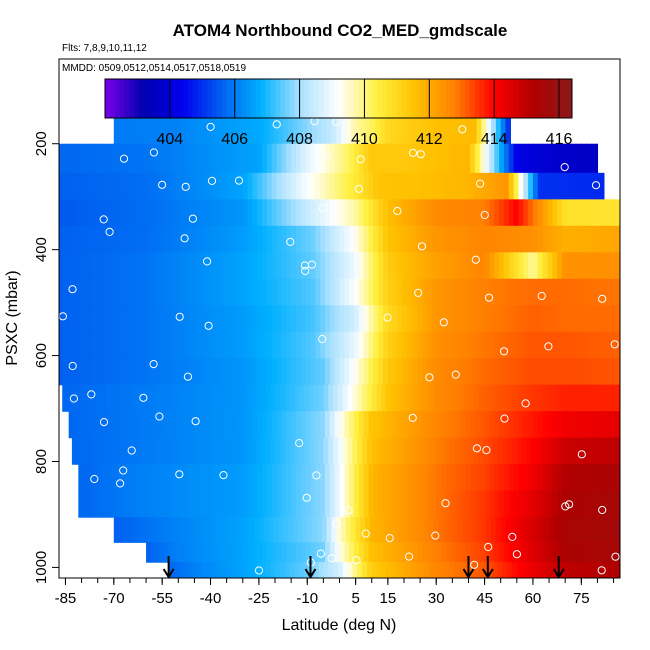  I want to click on colorbar-tick-label: 406, so click(234, 139).